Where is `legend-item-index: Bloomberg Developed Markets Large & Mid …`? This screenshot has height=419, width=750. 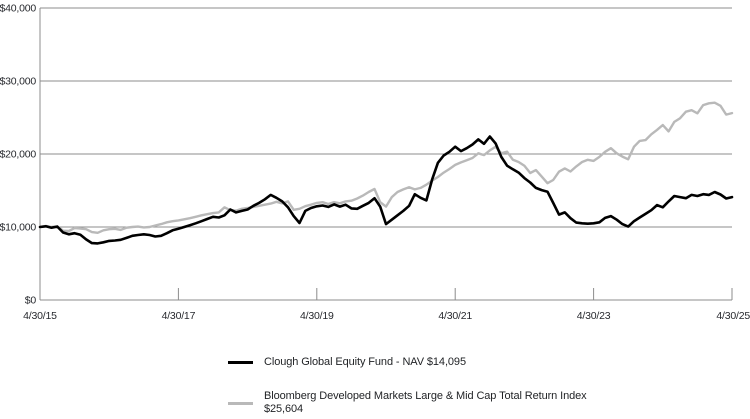
legend-item-index: Bloomberg Developed Markets Large & Mid … is located at coordinates (407, 403).